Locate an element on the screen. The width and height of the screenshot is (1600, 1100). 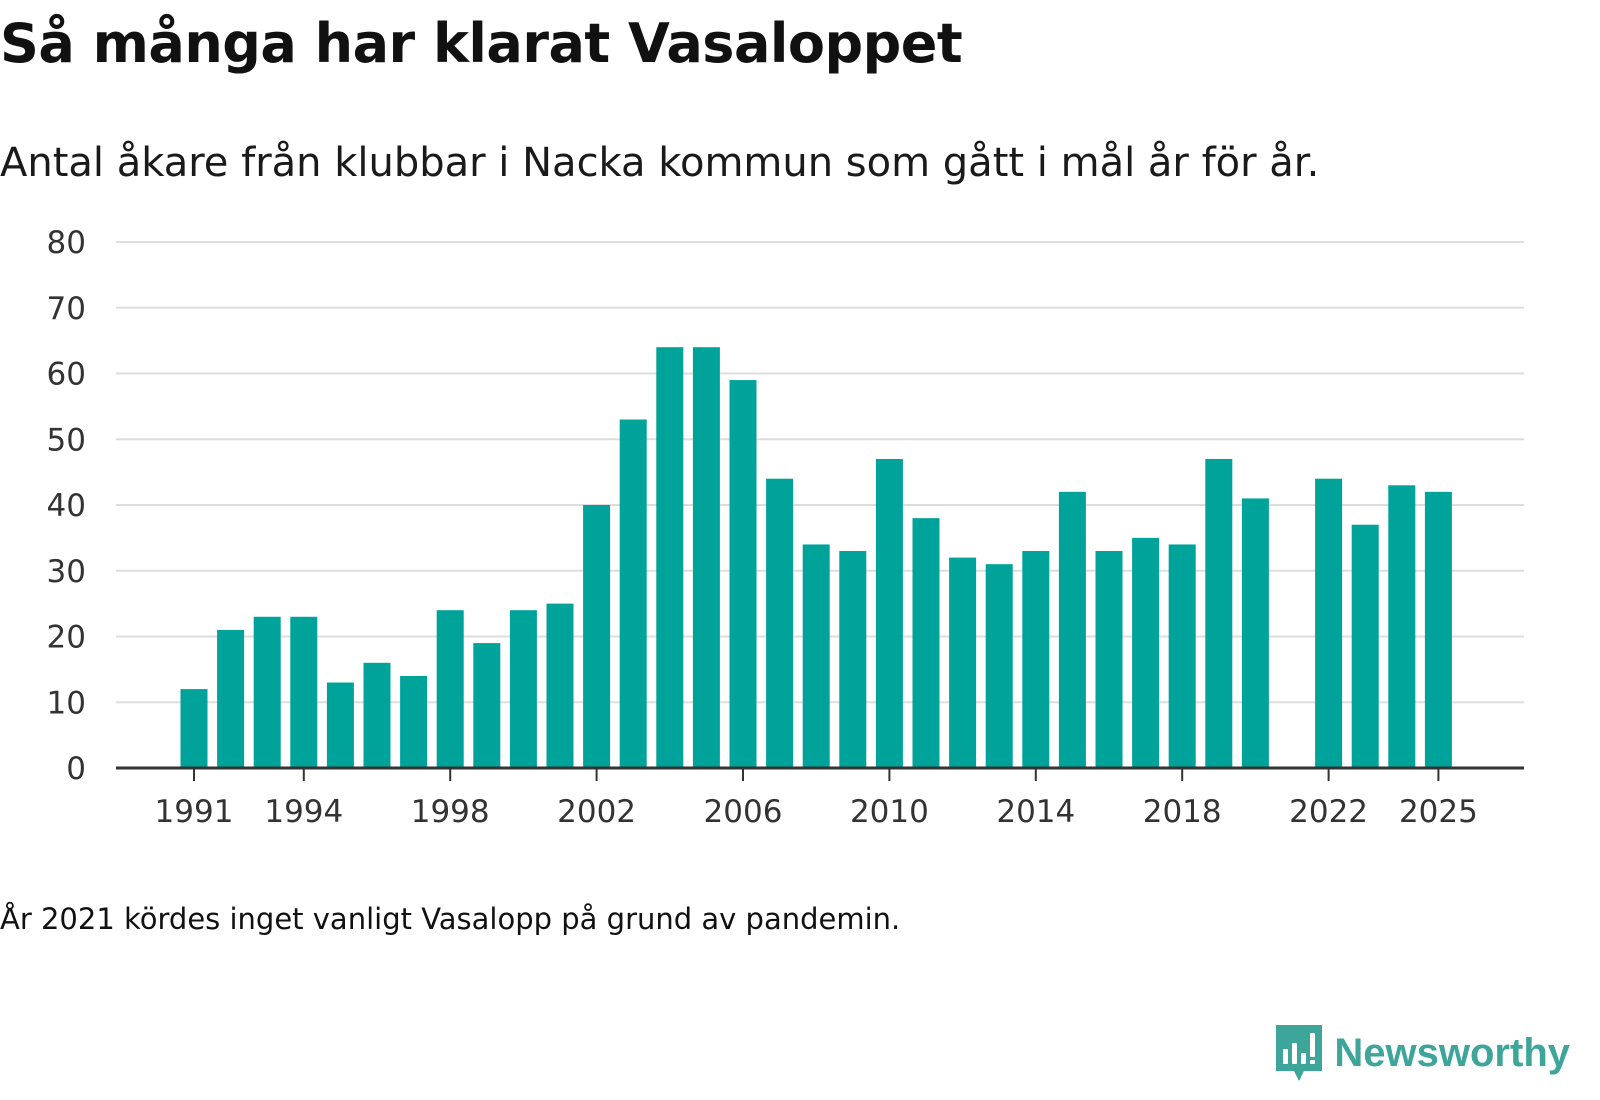
bar-2003 is located at coordinates (633, 593).